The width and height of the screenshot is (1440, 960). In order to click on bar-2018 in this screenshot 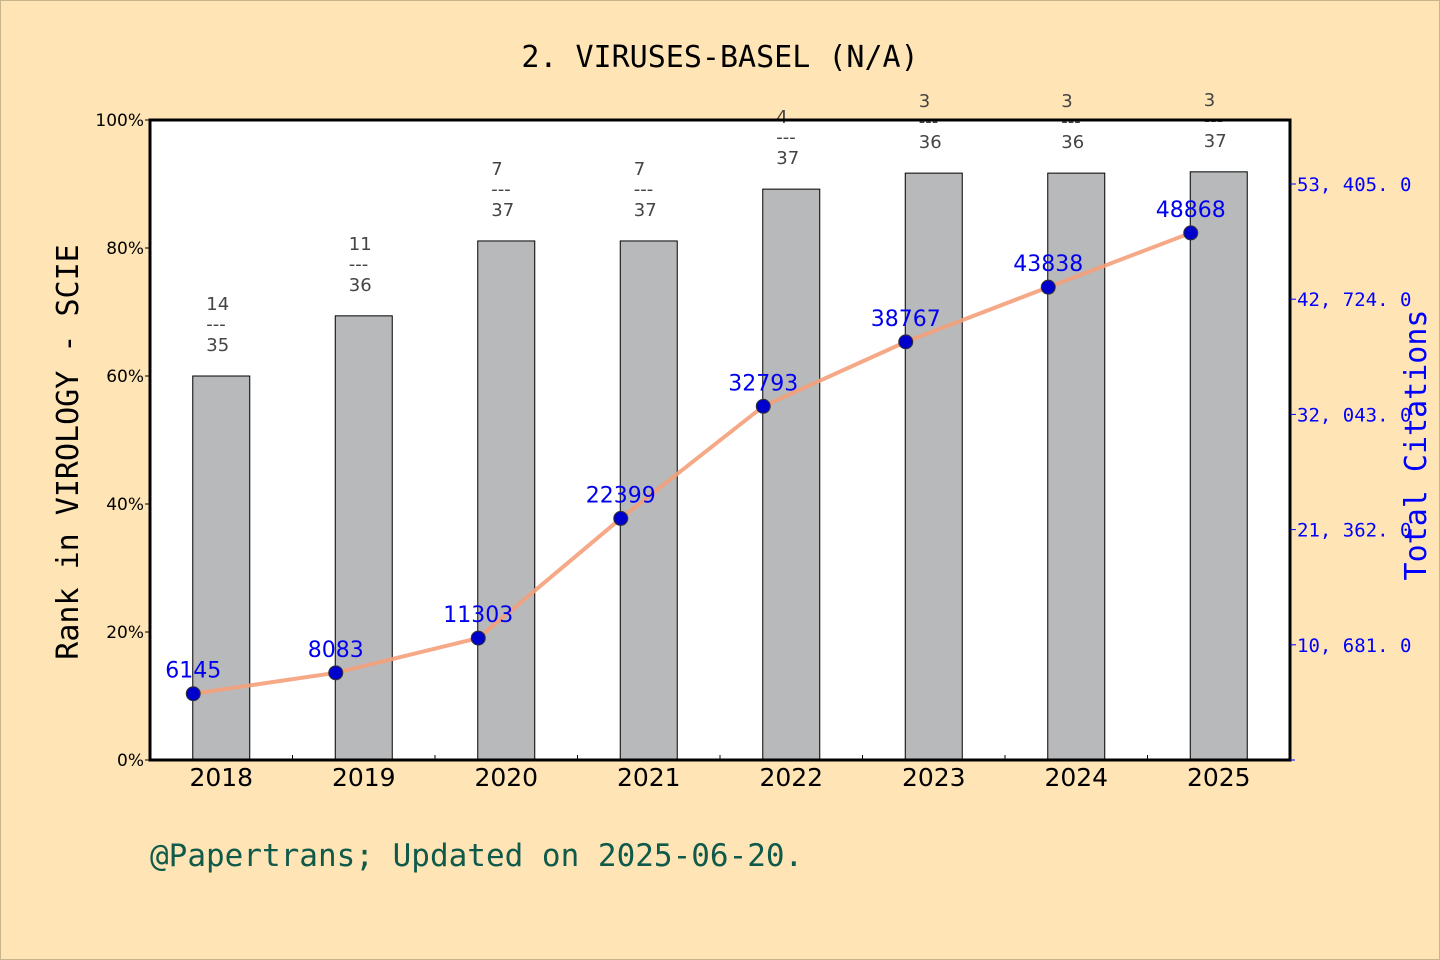, I will do `click(221, 568)`.